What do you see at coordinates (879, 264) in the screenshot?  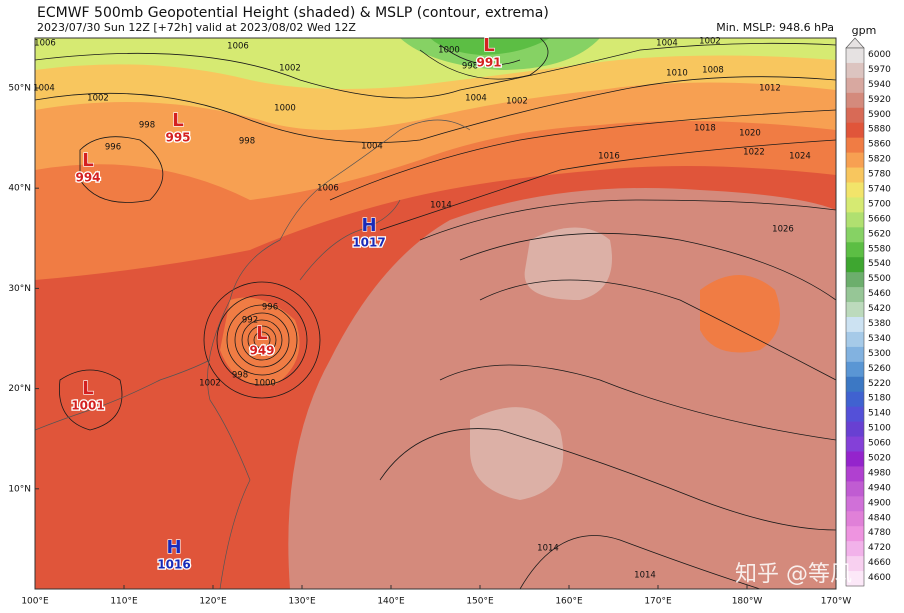 I see `colorbar-tick-label: 5540` at bounding box center [879, 264].